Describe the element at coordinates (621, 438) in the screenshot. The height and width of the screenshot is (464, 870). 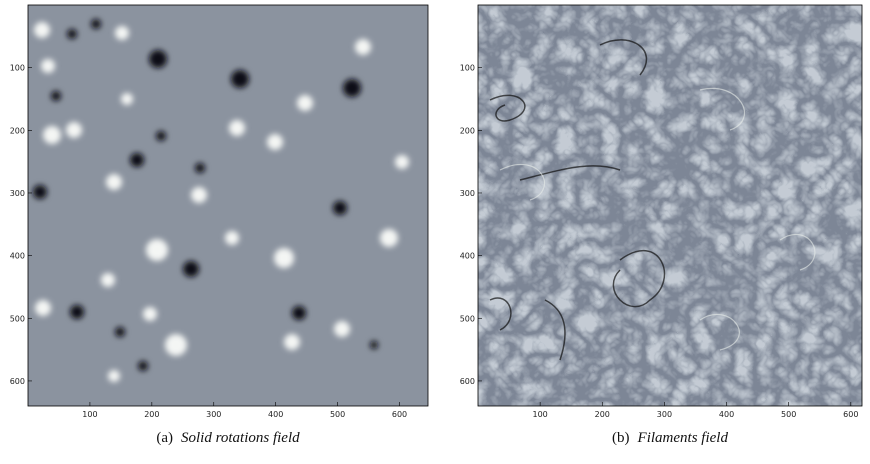
I see `caption-label: (b)` at that location.